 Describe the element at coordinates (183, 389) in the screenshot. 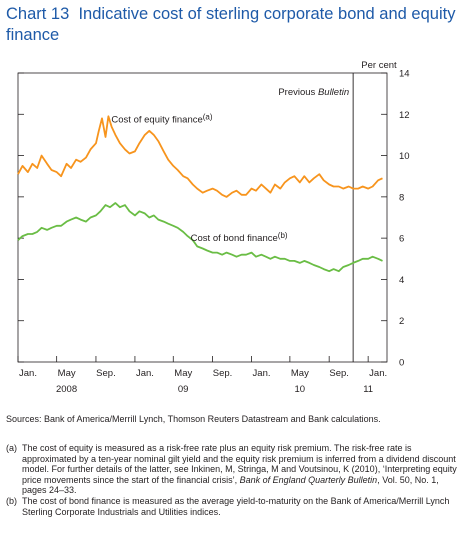

I see `x-year-label: 09` at that location.